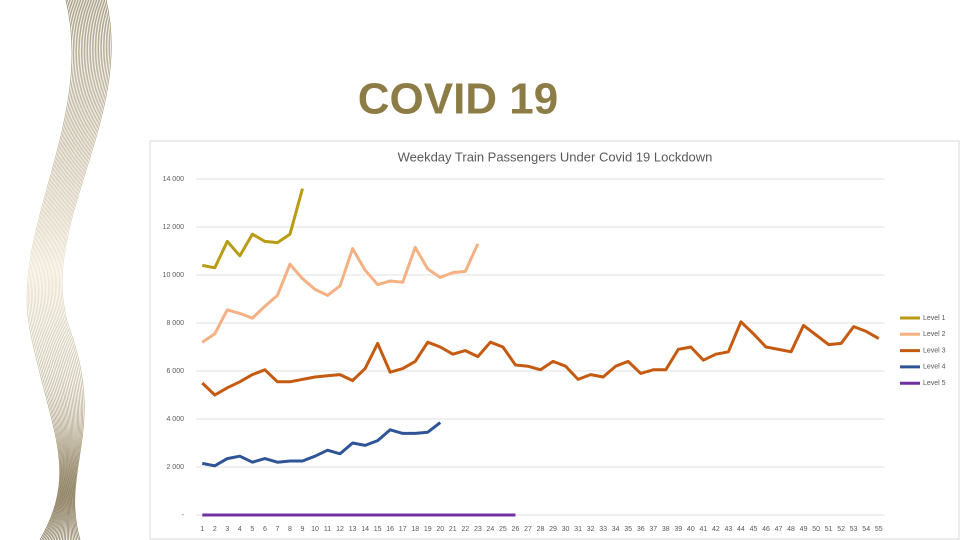 Image resolution: width=960 pixels, height=540 pixels. Describe the element at coordinates (703, 529) in the screenshot. I see `x-tick-label: 41` at that location.